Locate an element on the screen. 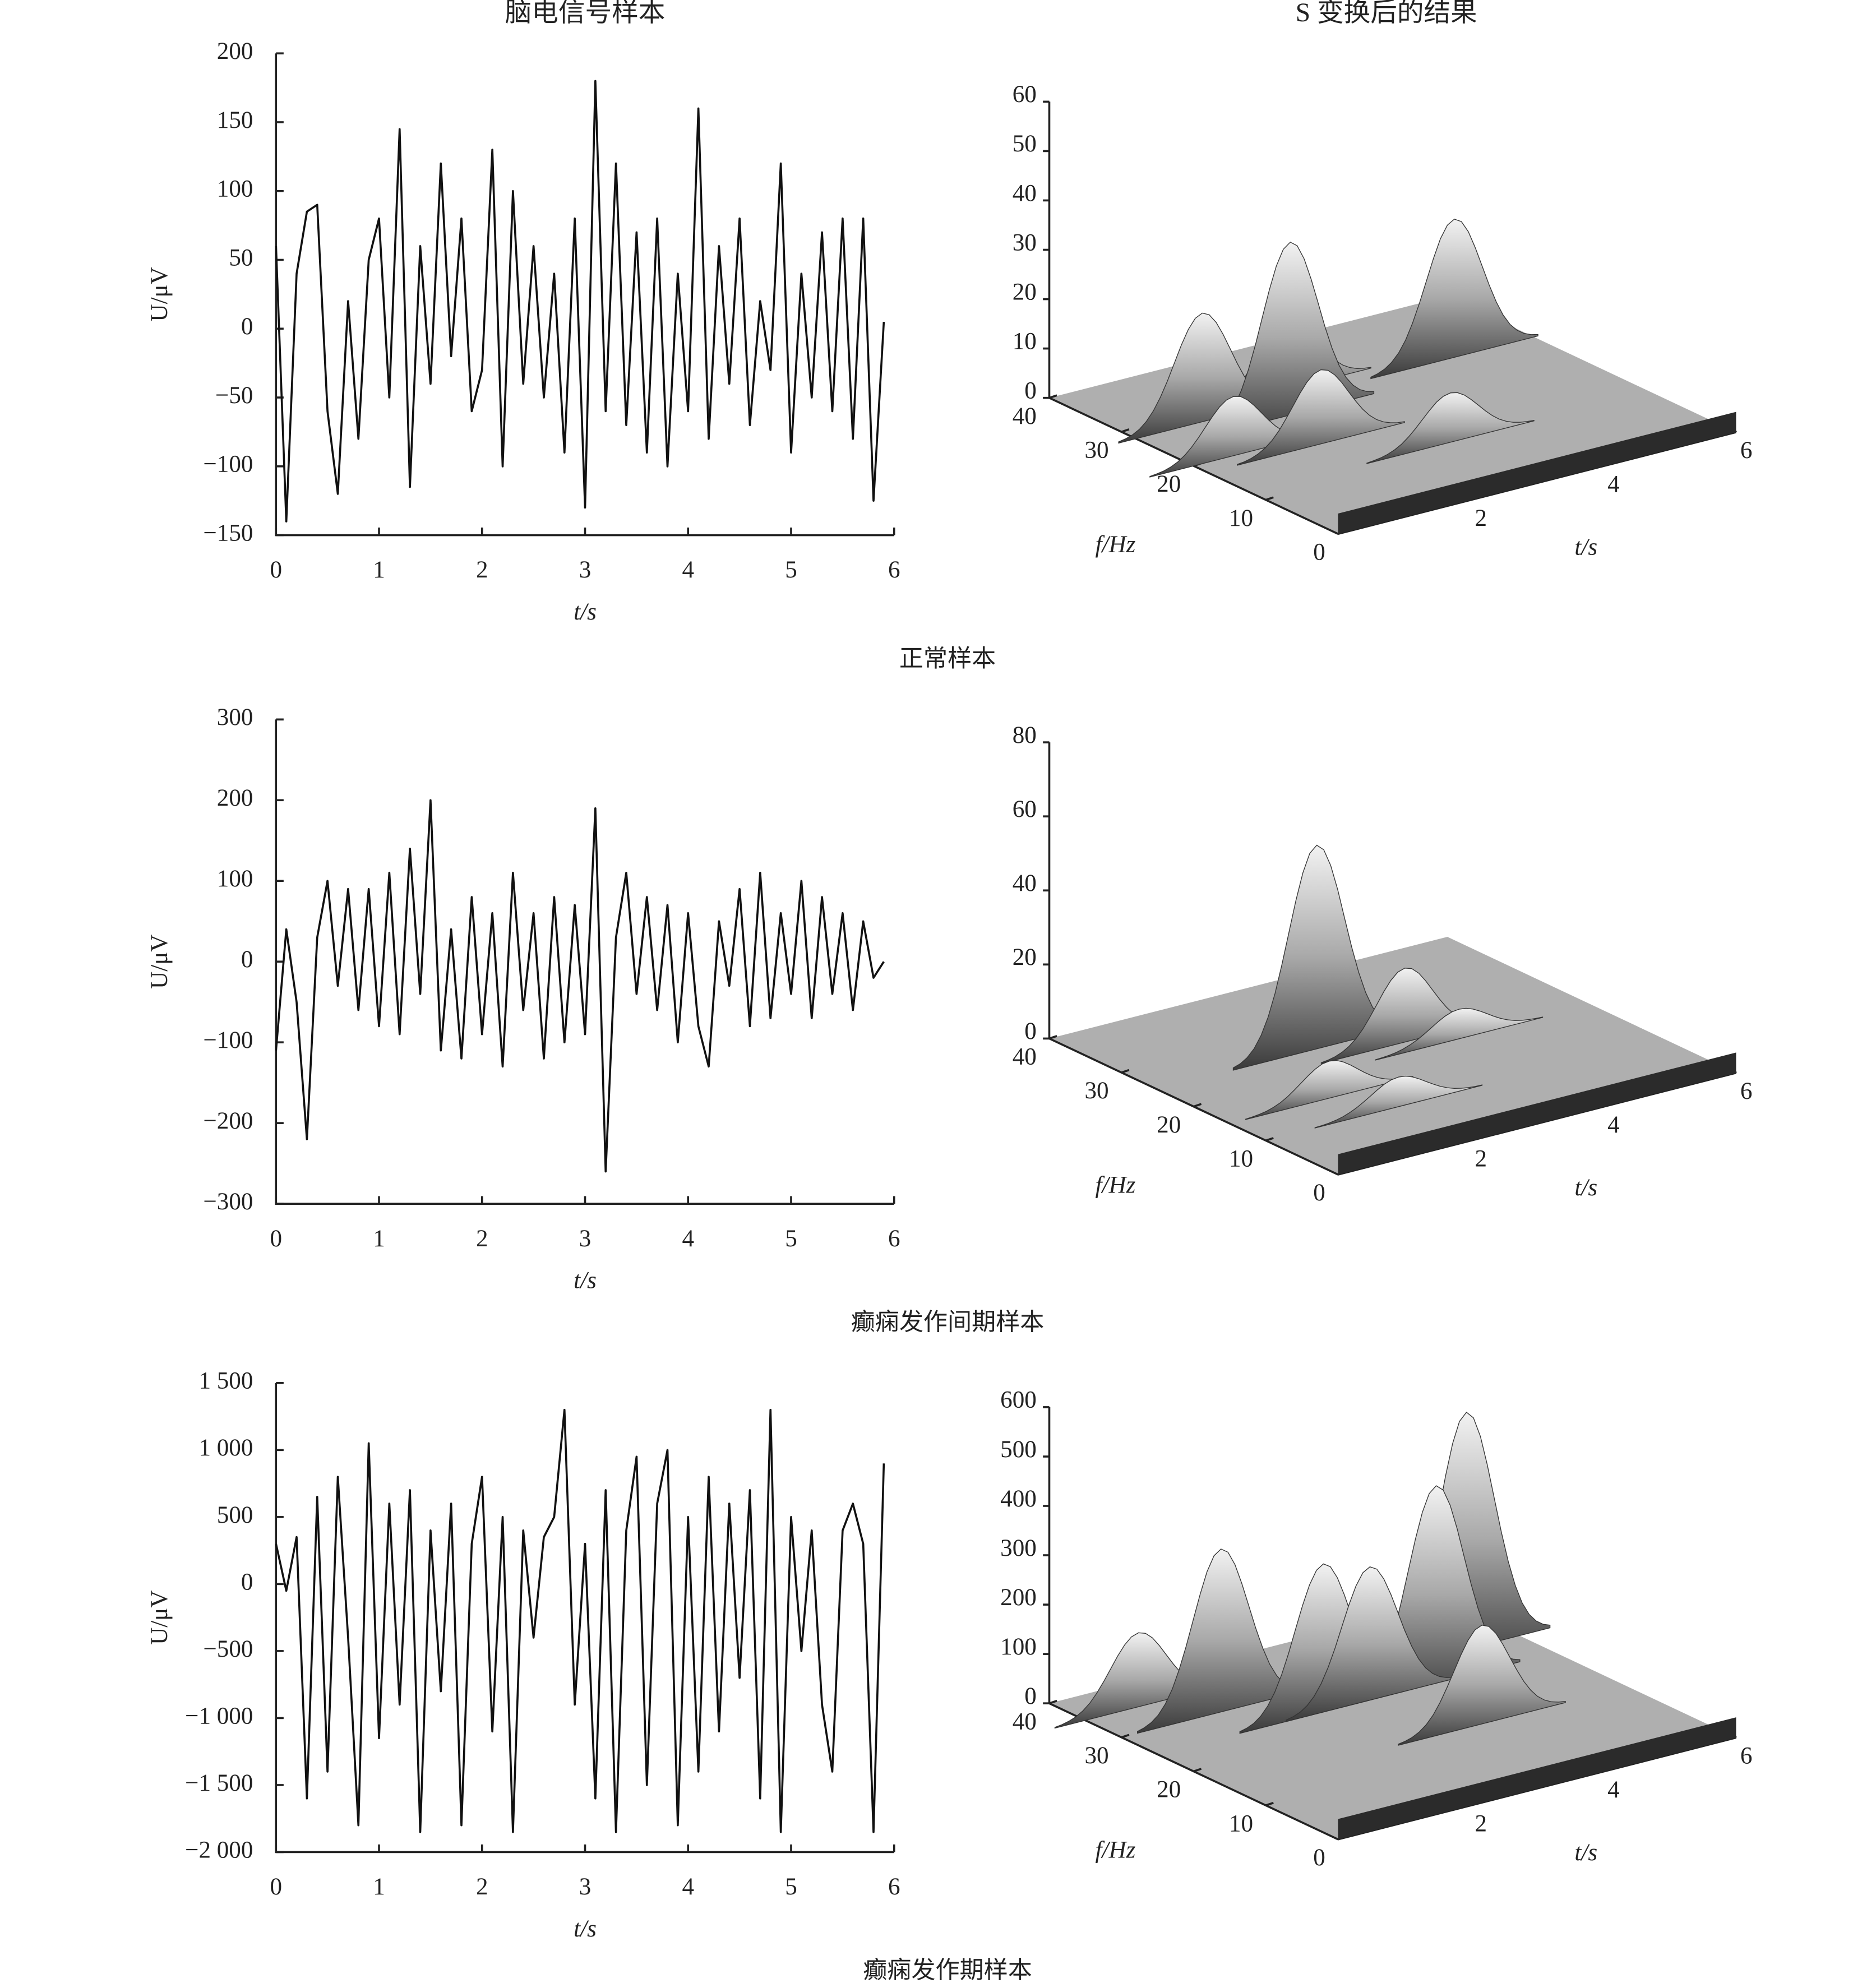 This screenshot has height=1983, width=1876. y-tick-label: −100 is located at coordinates (228, 1040).